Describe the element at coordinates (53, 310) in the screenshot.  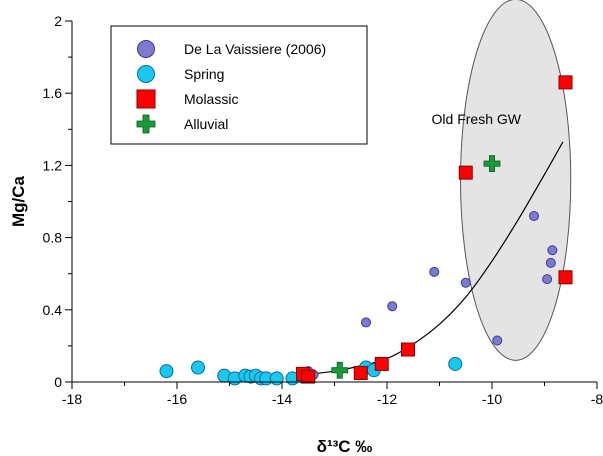
I see `y-tick-label: 0.4` at that location.